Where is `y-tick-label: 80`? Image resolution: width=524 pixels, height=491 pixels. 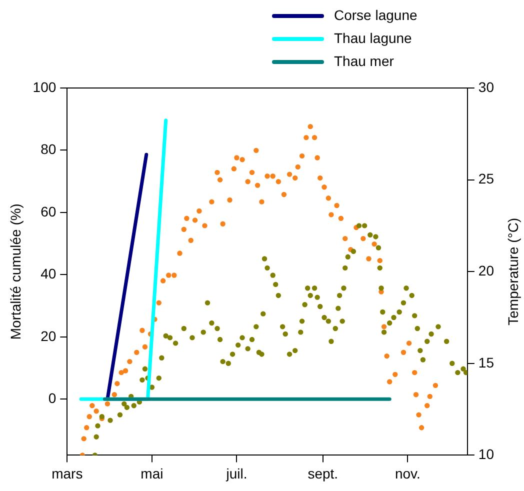
y-tick-label: 80 is located at coordinates (48, 149).